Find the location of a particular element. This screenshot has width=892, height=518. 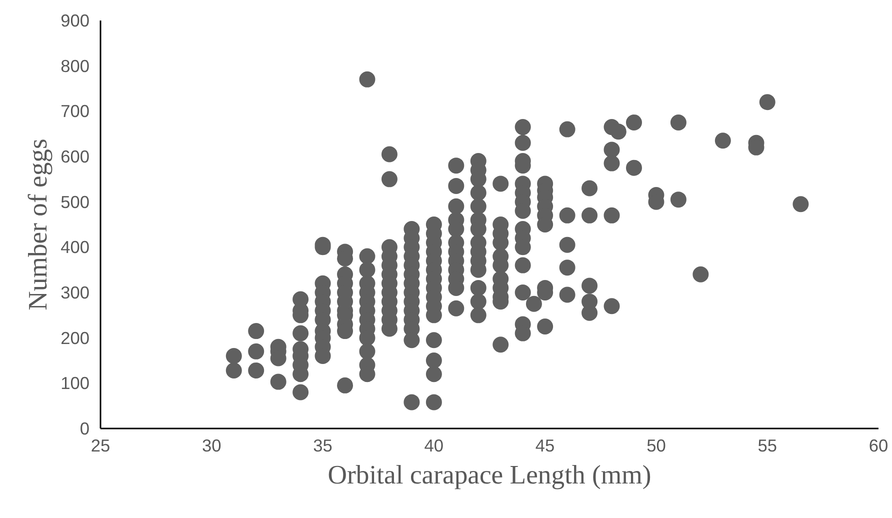

y-tick-label: 400 is located at coordinates (75, 247).